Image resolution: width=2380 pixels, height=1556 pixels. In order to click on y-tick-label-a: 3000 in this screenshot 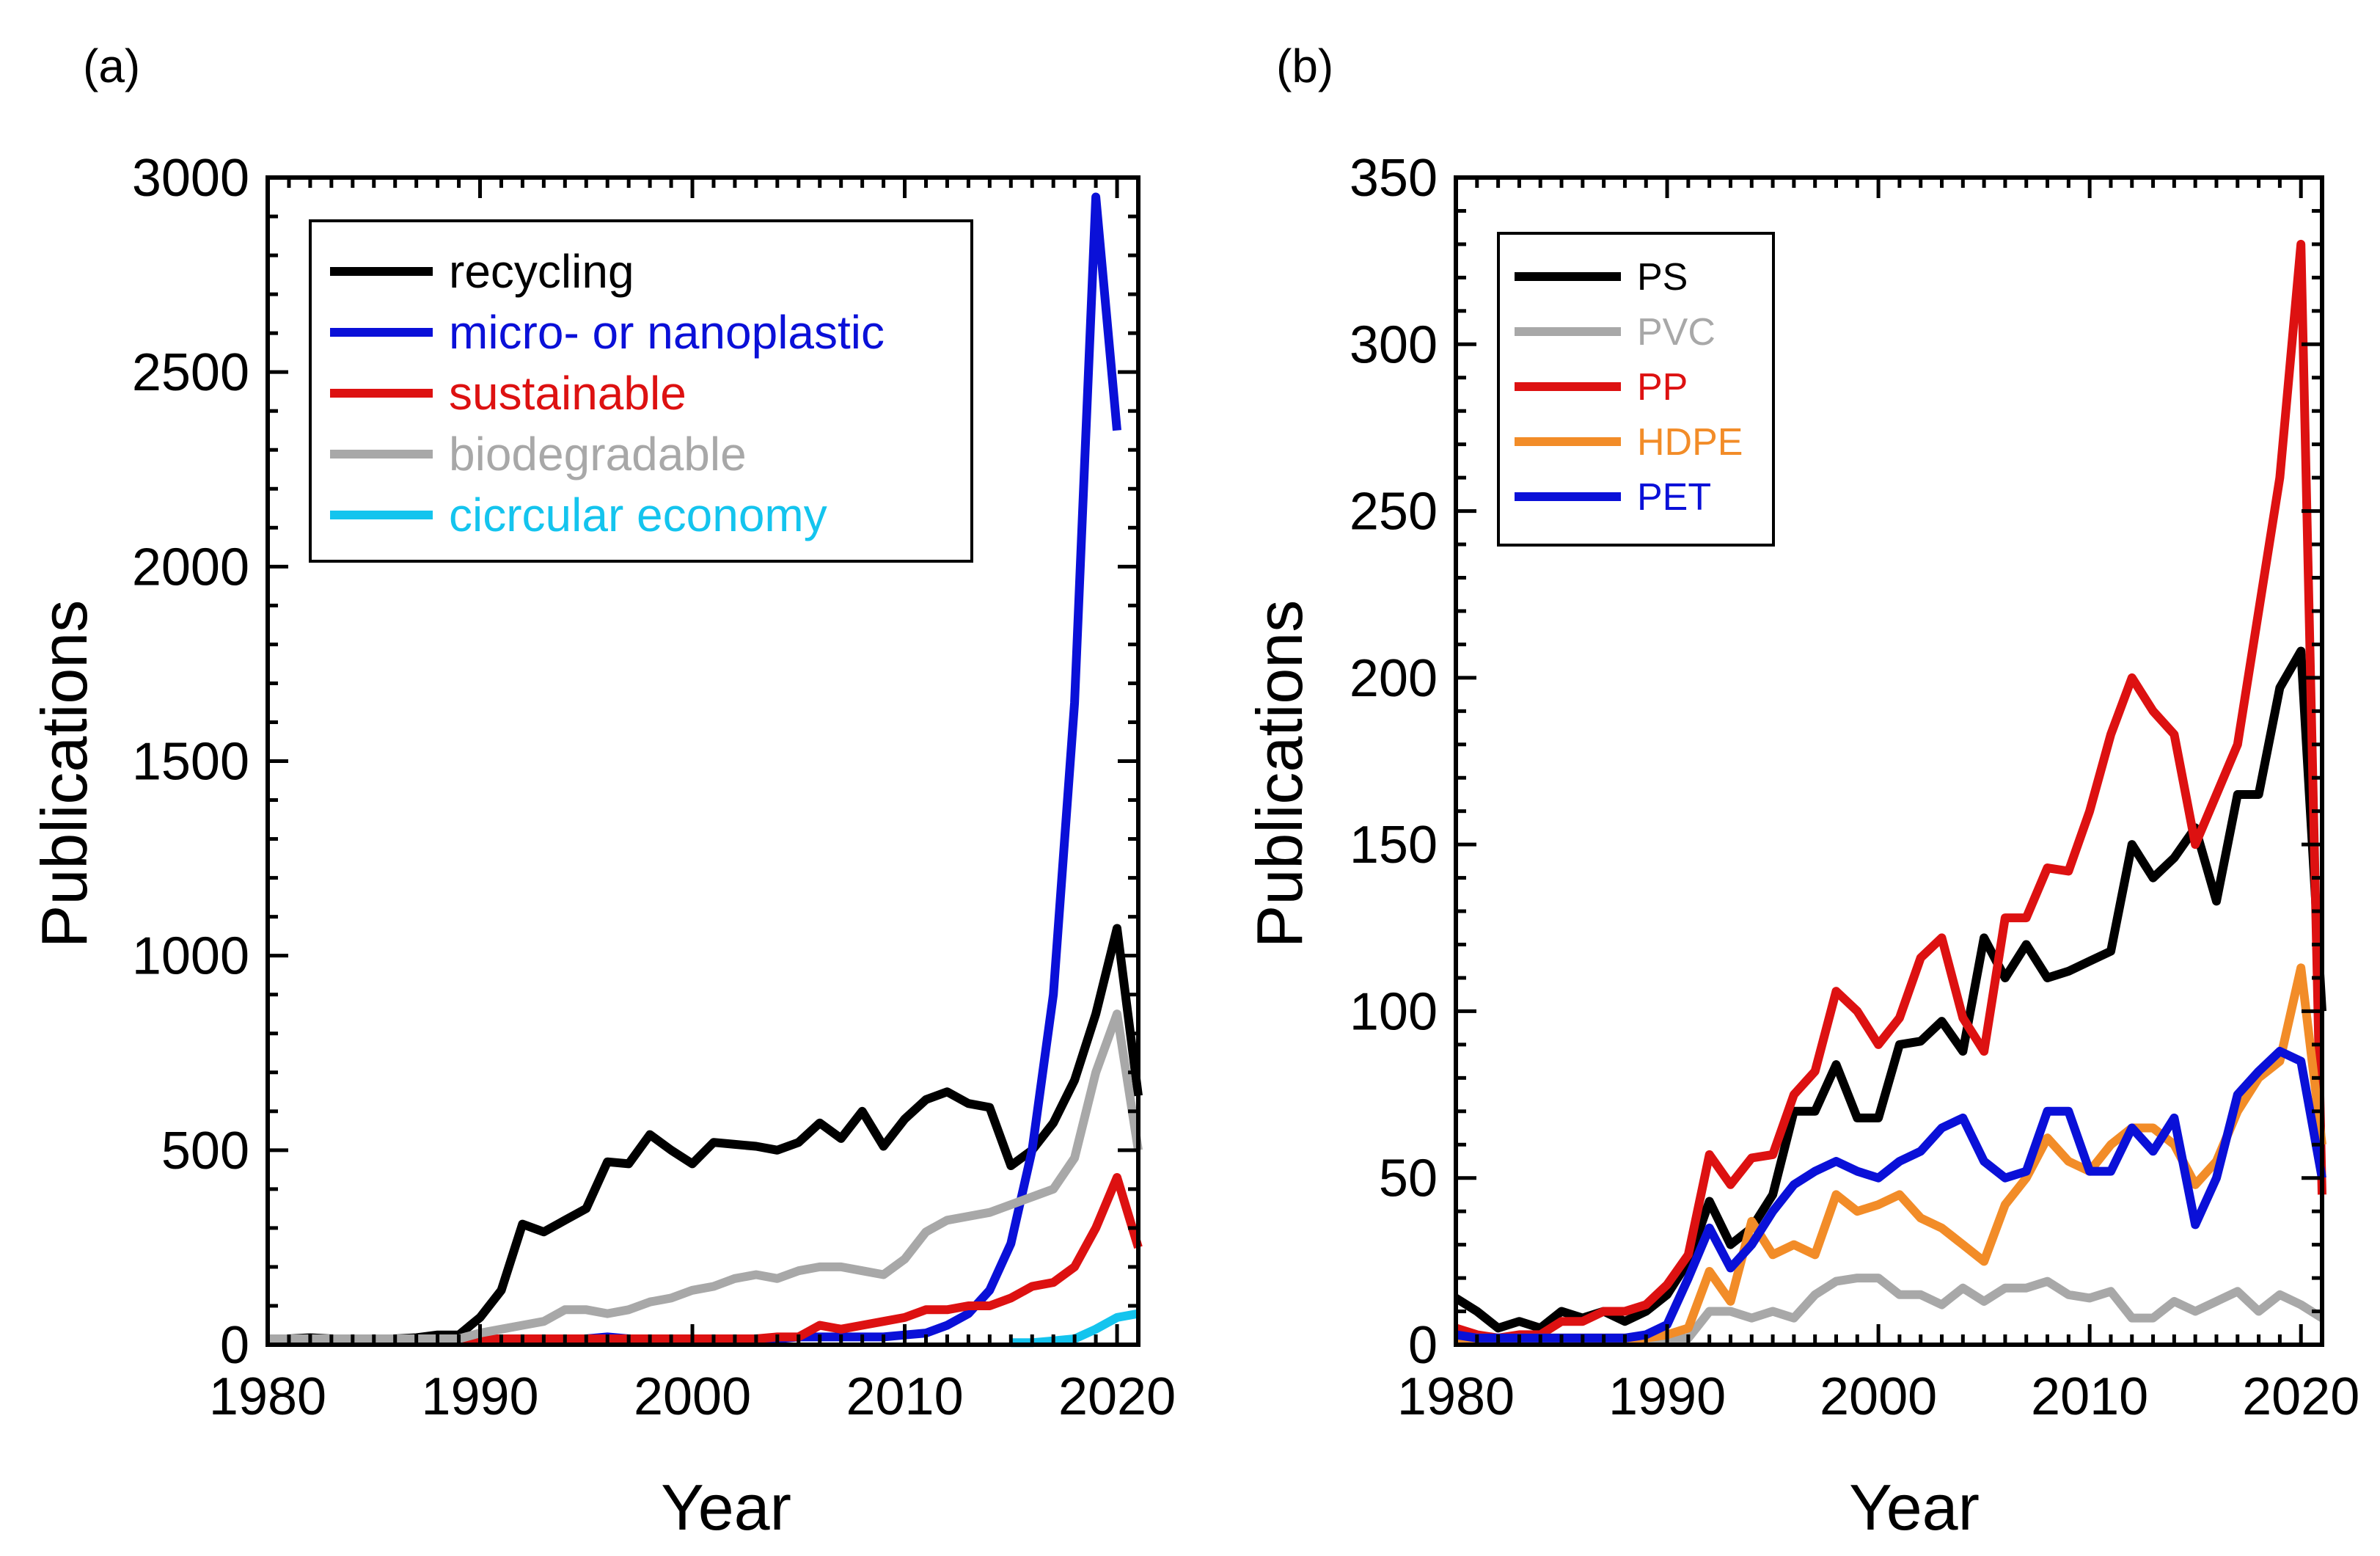, I will do `click(190, 178)`.